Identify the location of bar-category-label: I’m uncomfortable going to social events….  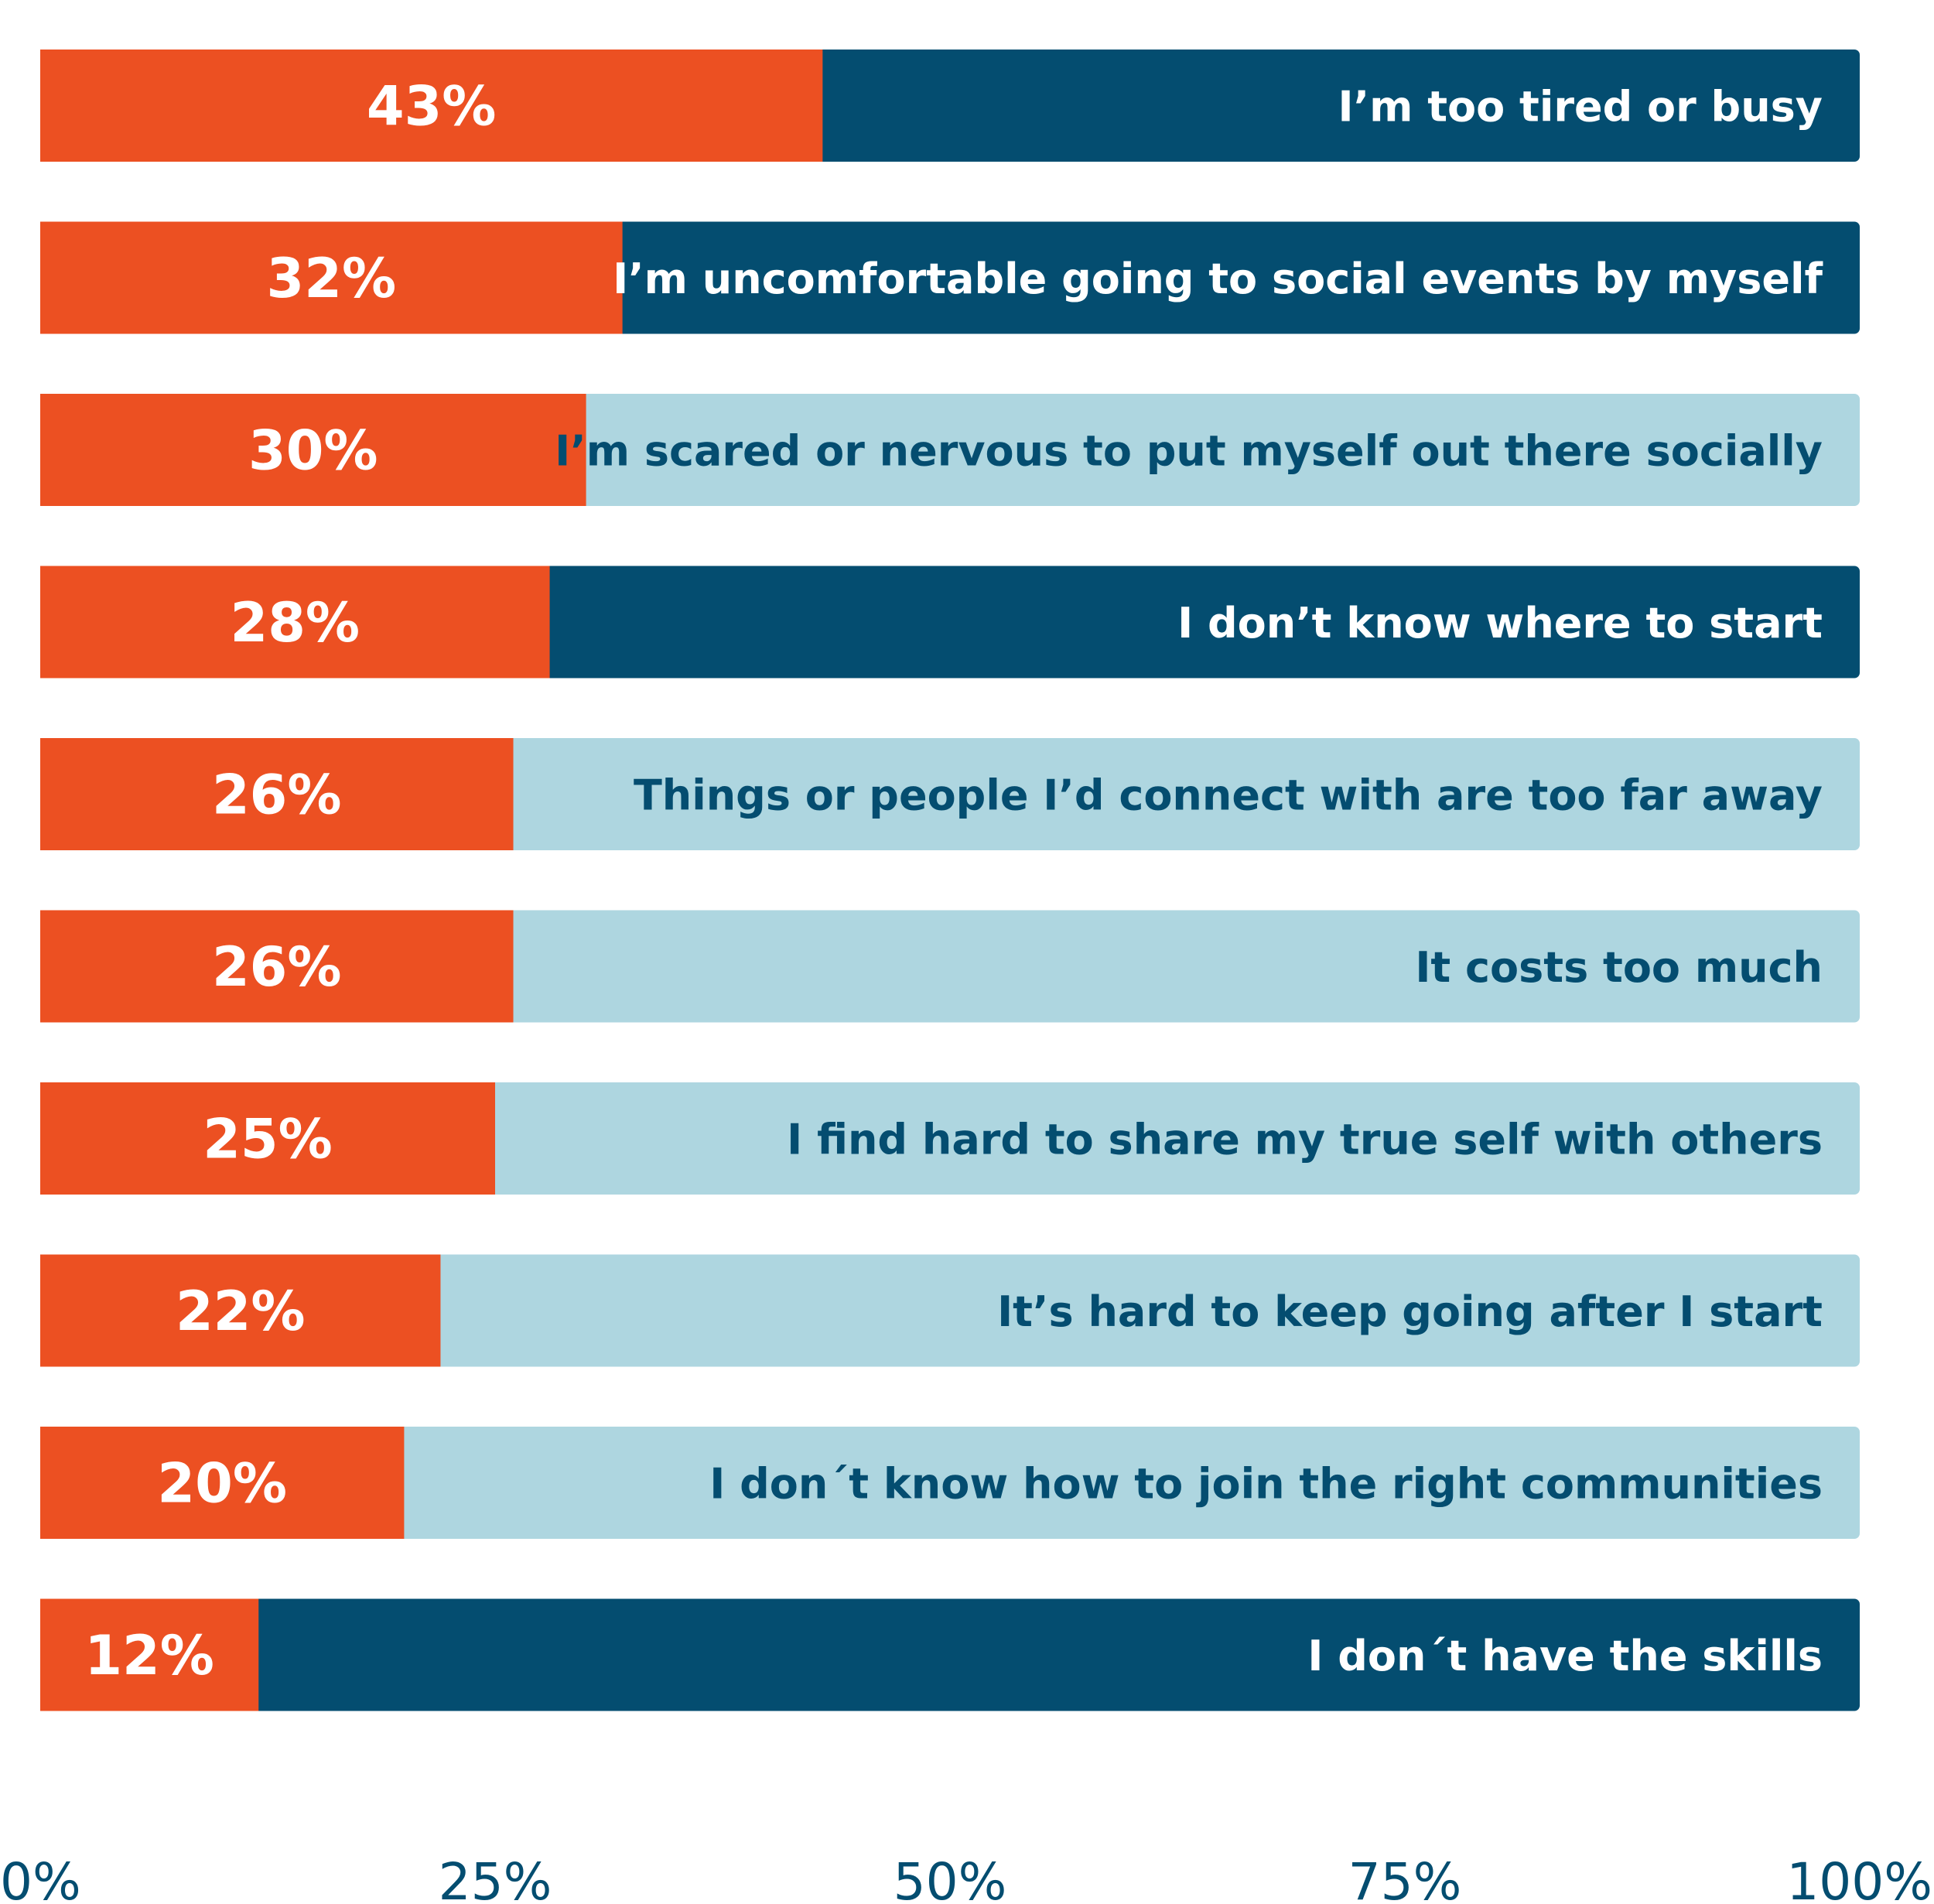
(1218, 279).